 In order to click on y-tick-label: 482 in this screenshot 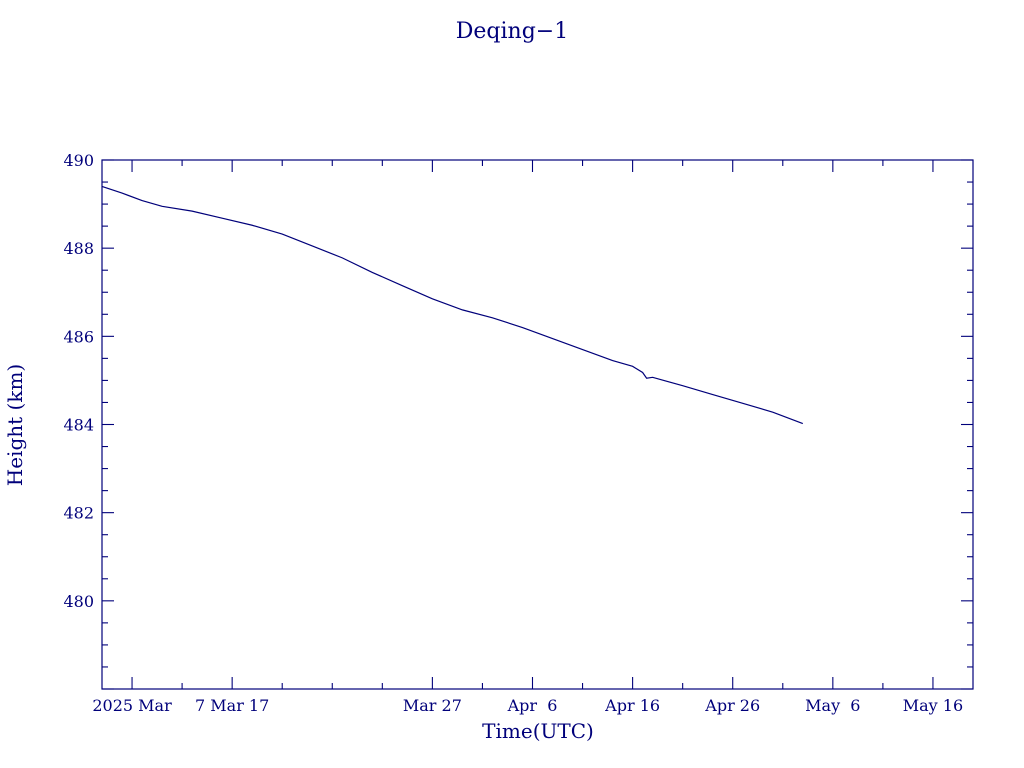, I will do `click(78, 513)`.